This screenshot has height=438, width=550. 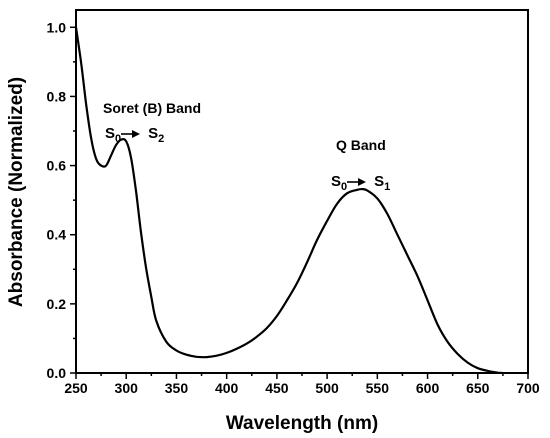 I want to click on x-axis-title: Wavelength (nm), so click(x=302, y=423).